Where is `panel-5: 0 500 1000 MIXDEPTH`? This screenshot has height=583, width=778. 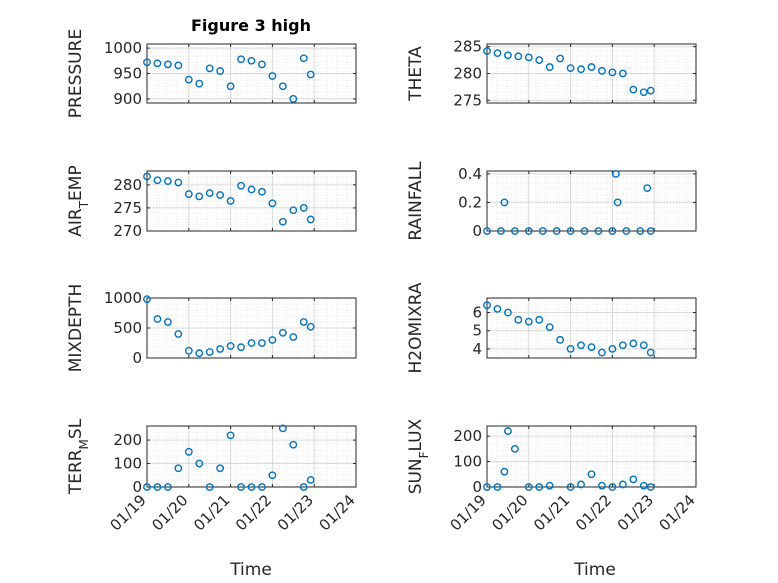
panel-5: 0 500 1000 MIXDEPTH is located at coordinates (211, 328).